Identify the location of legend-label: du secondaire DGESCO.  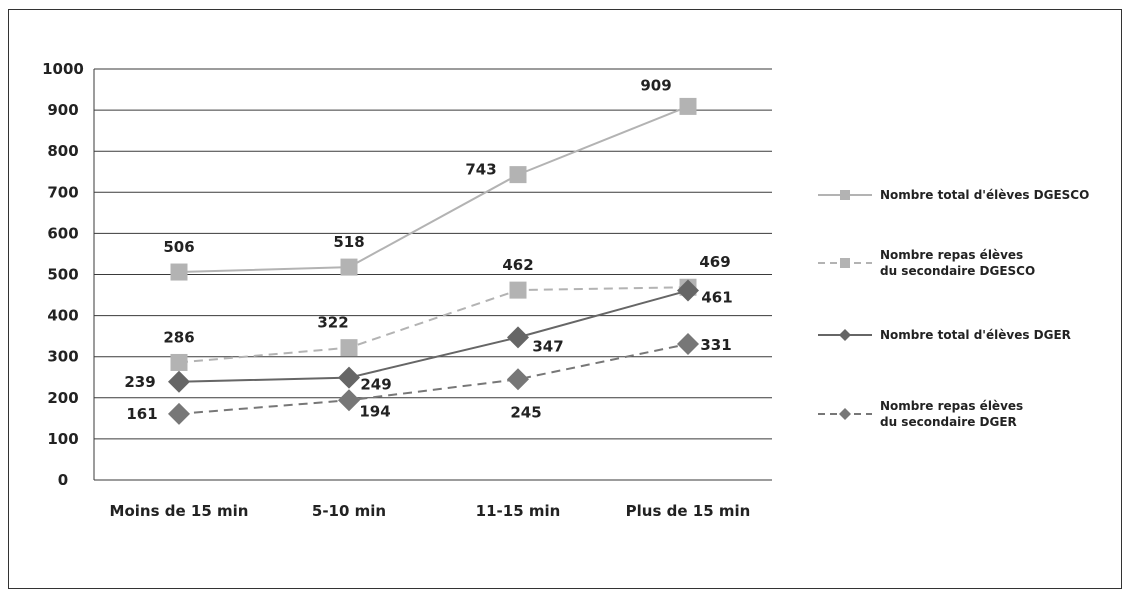
(957, 271).